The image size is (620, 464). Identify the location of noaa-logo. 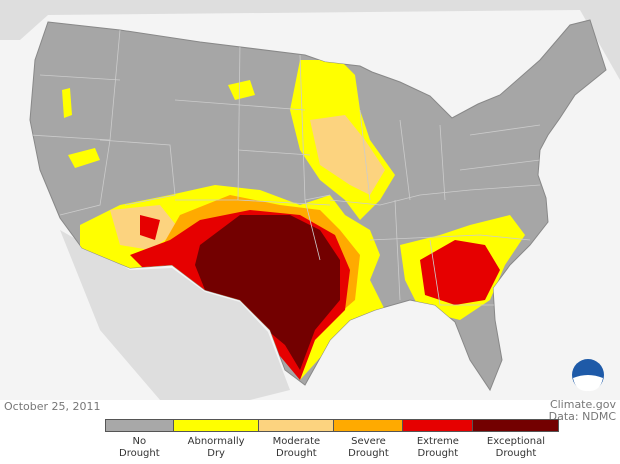
(588, 375).